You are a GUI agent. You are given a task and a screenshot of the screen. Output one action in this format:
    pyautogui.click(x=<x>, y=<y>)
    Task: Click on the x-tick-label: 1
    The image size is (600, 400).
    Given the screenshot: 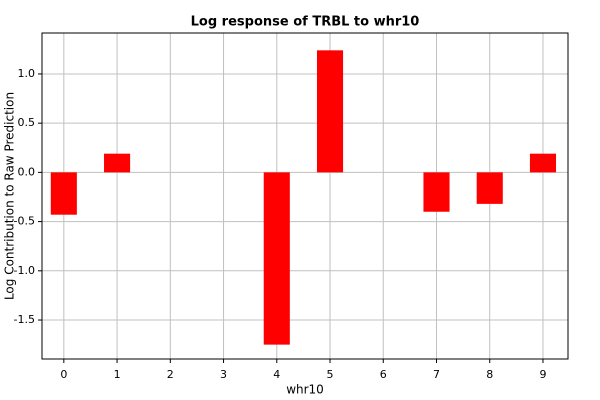 What is the action you would take?
    pyautogui.click(x=117, y=374)
    